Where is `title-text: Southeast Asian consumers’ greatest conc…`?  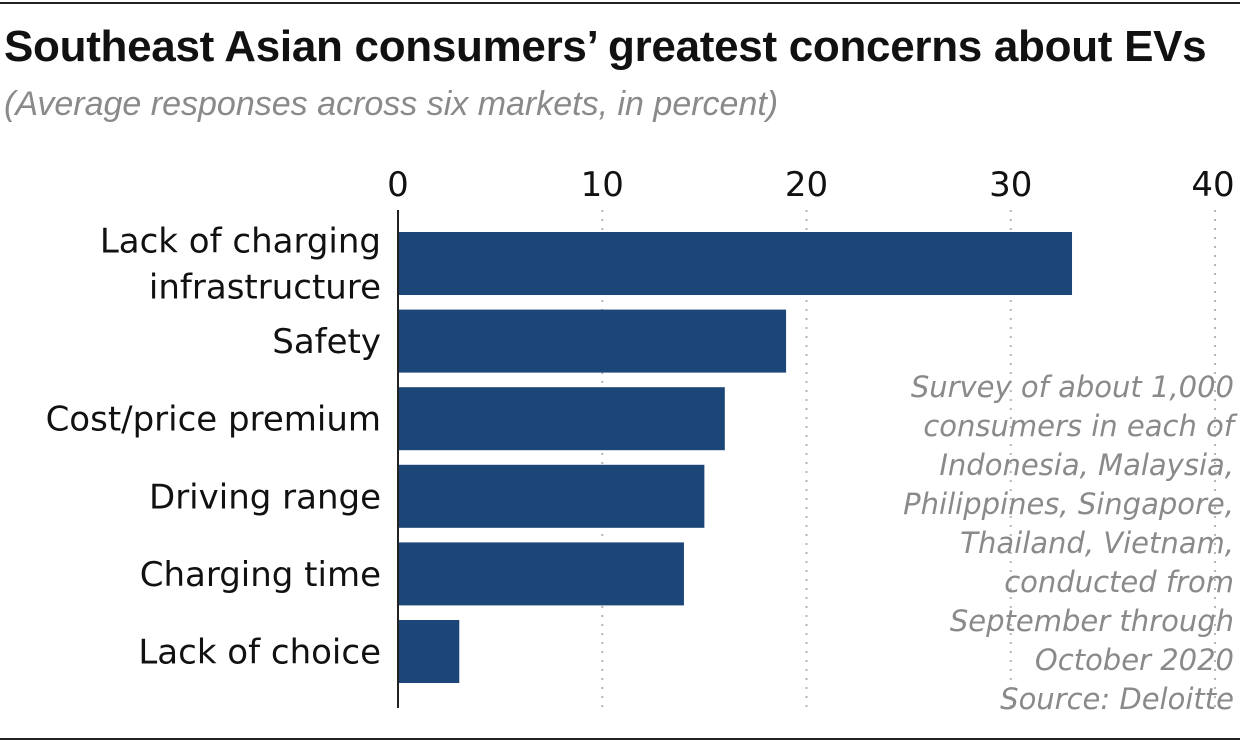
title-text: Southeast Asian consumers’ greatest conc… is located at coordinates (605, 46).